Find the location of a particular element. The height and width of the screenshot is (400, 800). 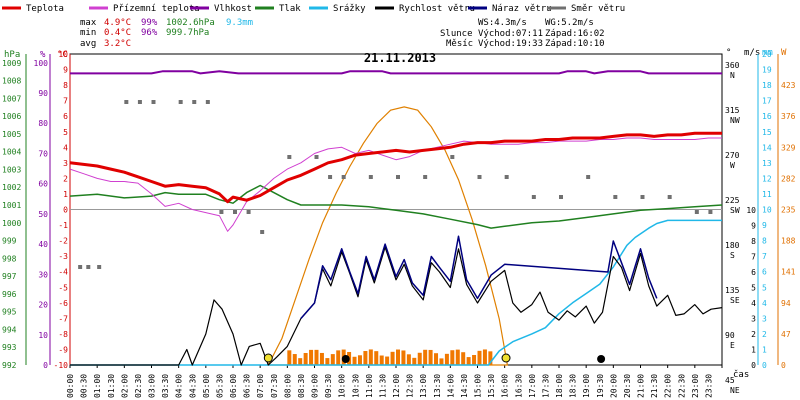

x-tick-label: 16:30 is located at coordinates (518, 386).